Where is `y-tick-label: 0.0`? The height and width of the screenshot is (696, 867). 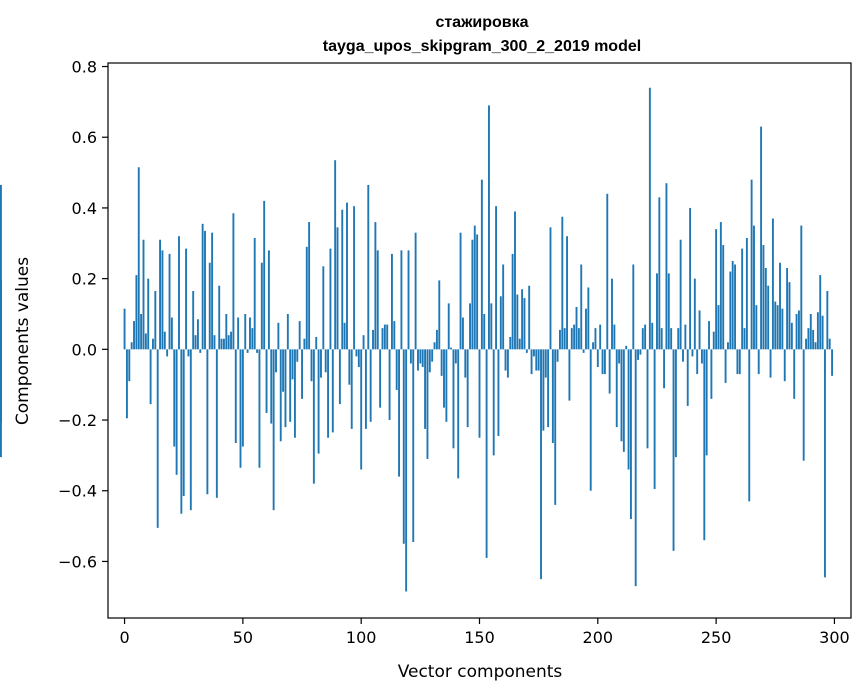 y-tick-label: 0.0 is located at coordinates (84, 349).